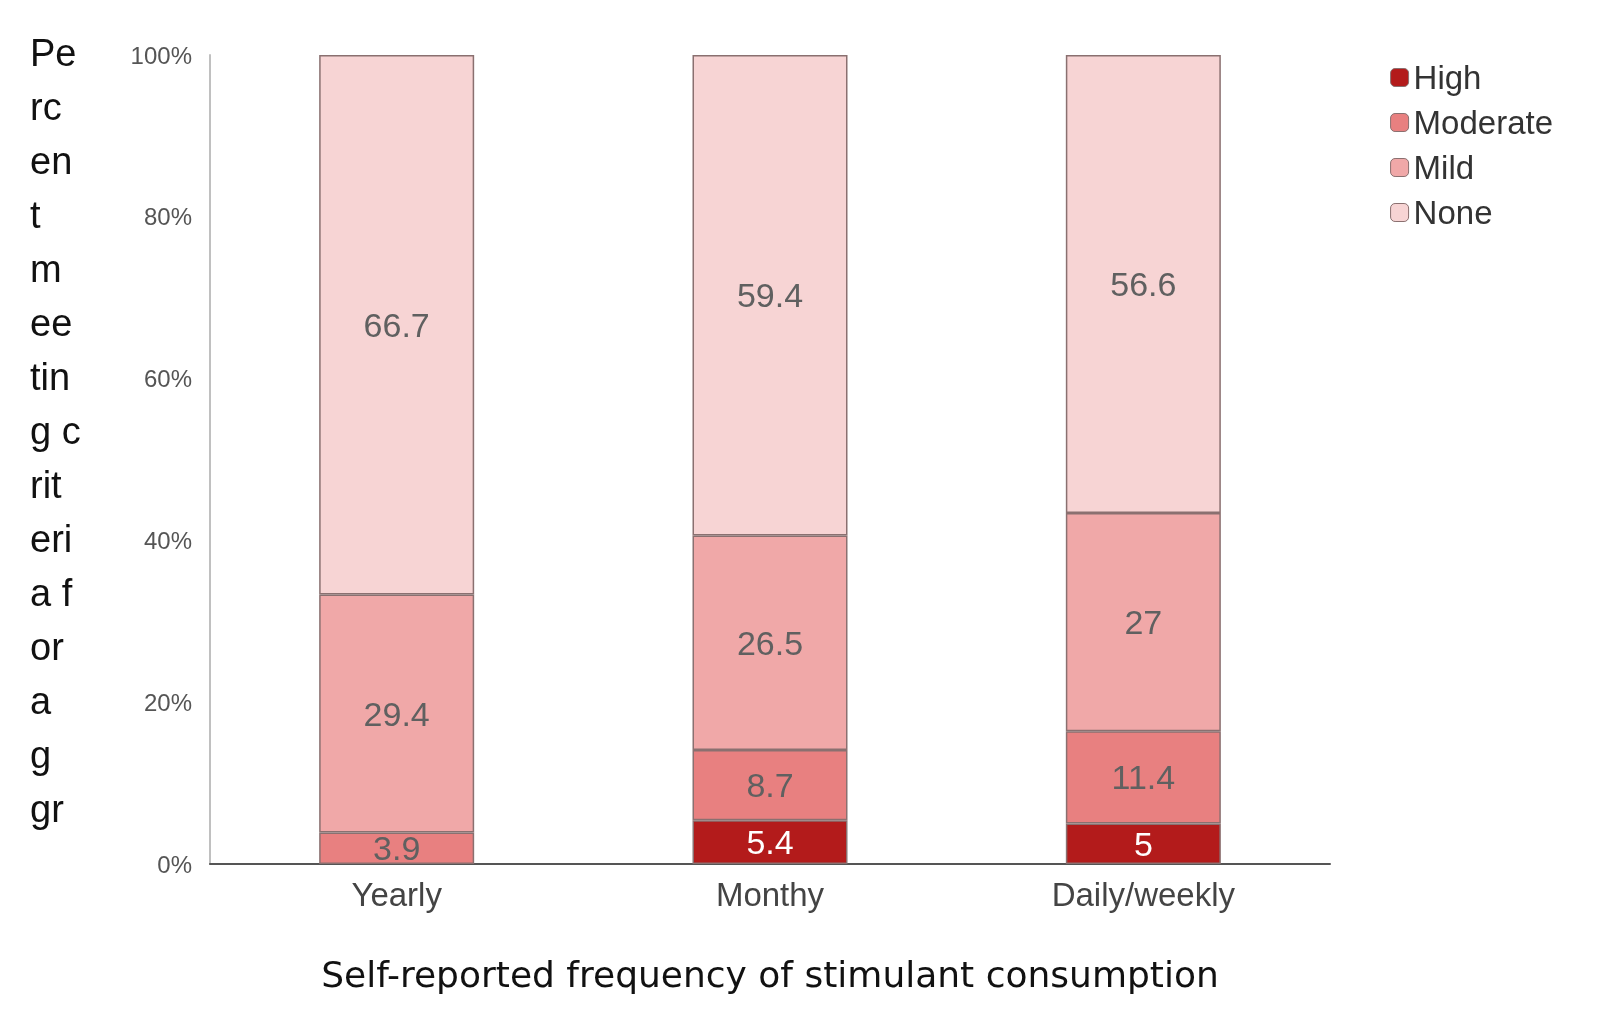  Describe the element at coordinates (396, 324) in the screenshot. I see `data-label: 66.7` at that location.